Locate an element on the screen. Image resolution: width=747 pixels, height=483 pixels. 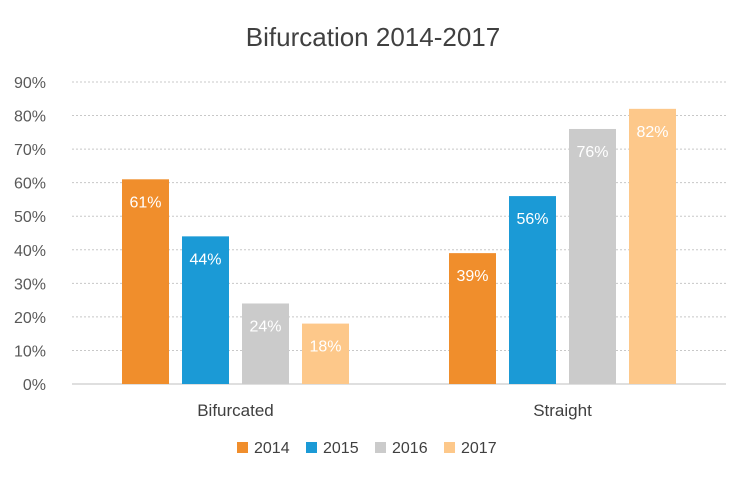
bar-straight-2016 is located at coordinates (592, 256).